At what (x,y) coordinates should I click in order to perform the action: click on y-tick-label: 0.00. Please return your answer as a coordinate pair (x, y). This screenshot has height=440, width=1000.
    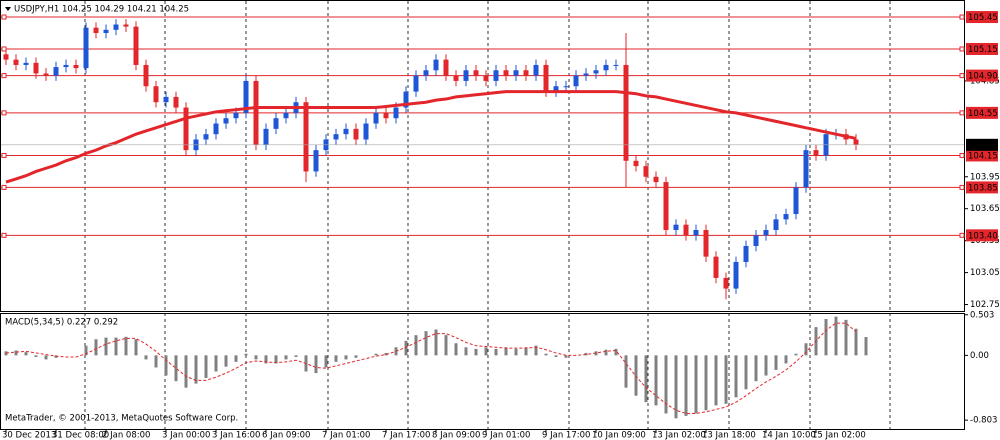
    Looking at the image, I should click on (979, 356).